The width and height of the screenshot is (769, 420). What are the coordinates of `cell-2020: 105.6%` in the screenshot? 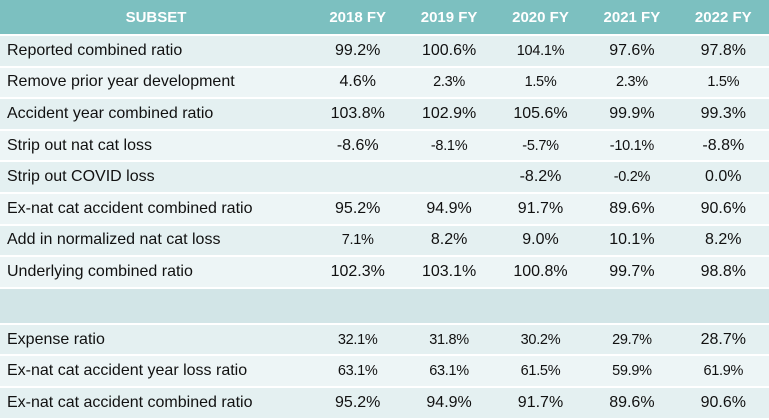 It's located at (540, 114).